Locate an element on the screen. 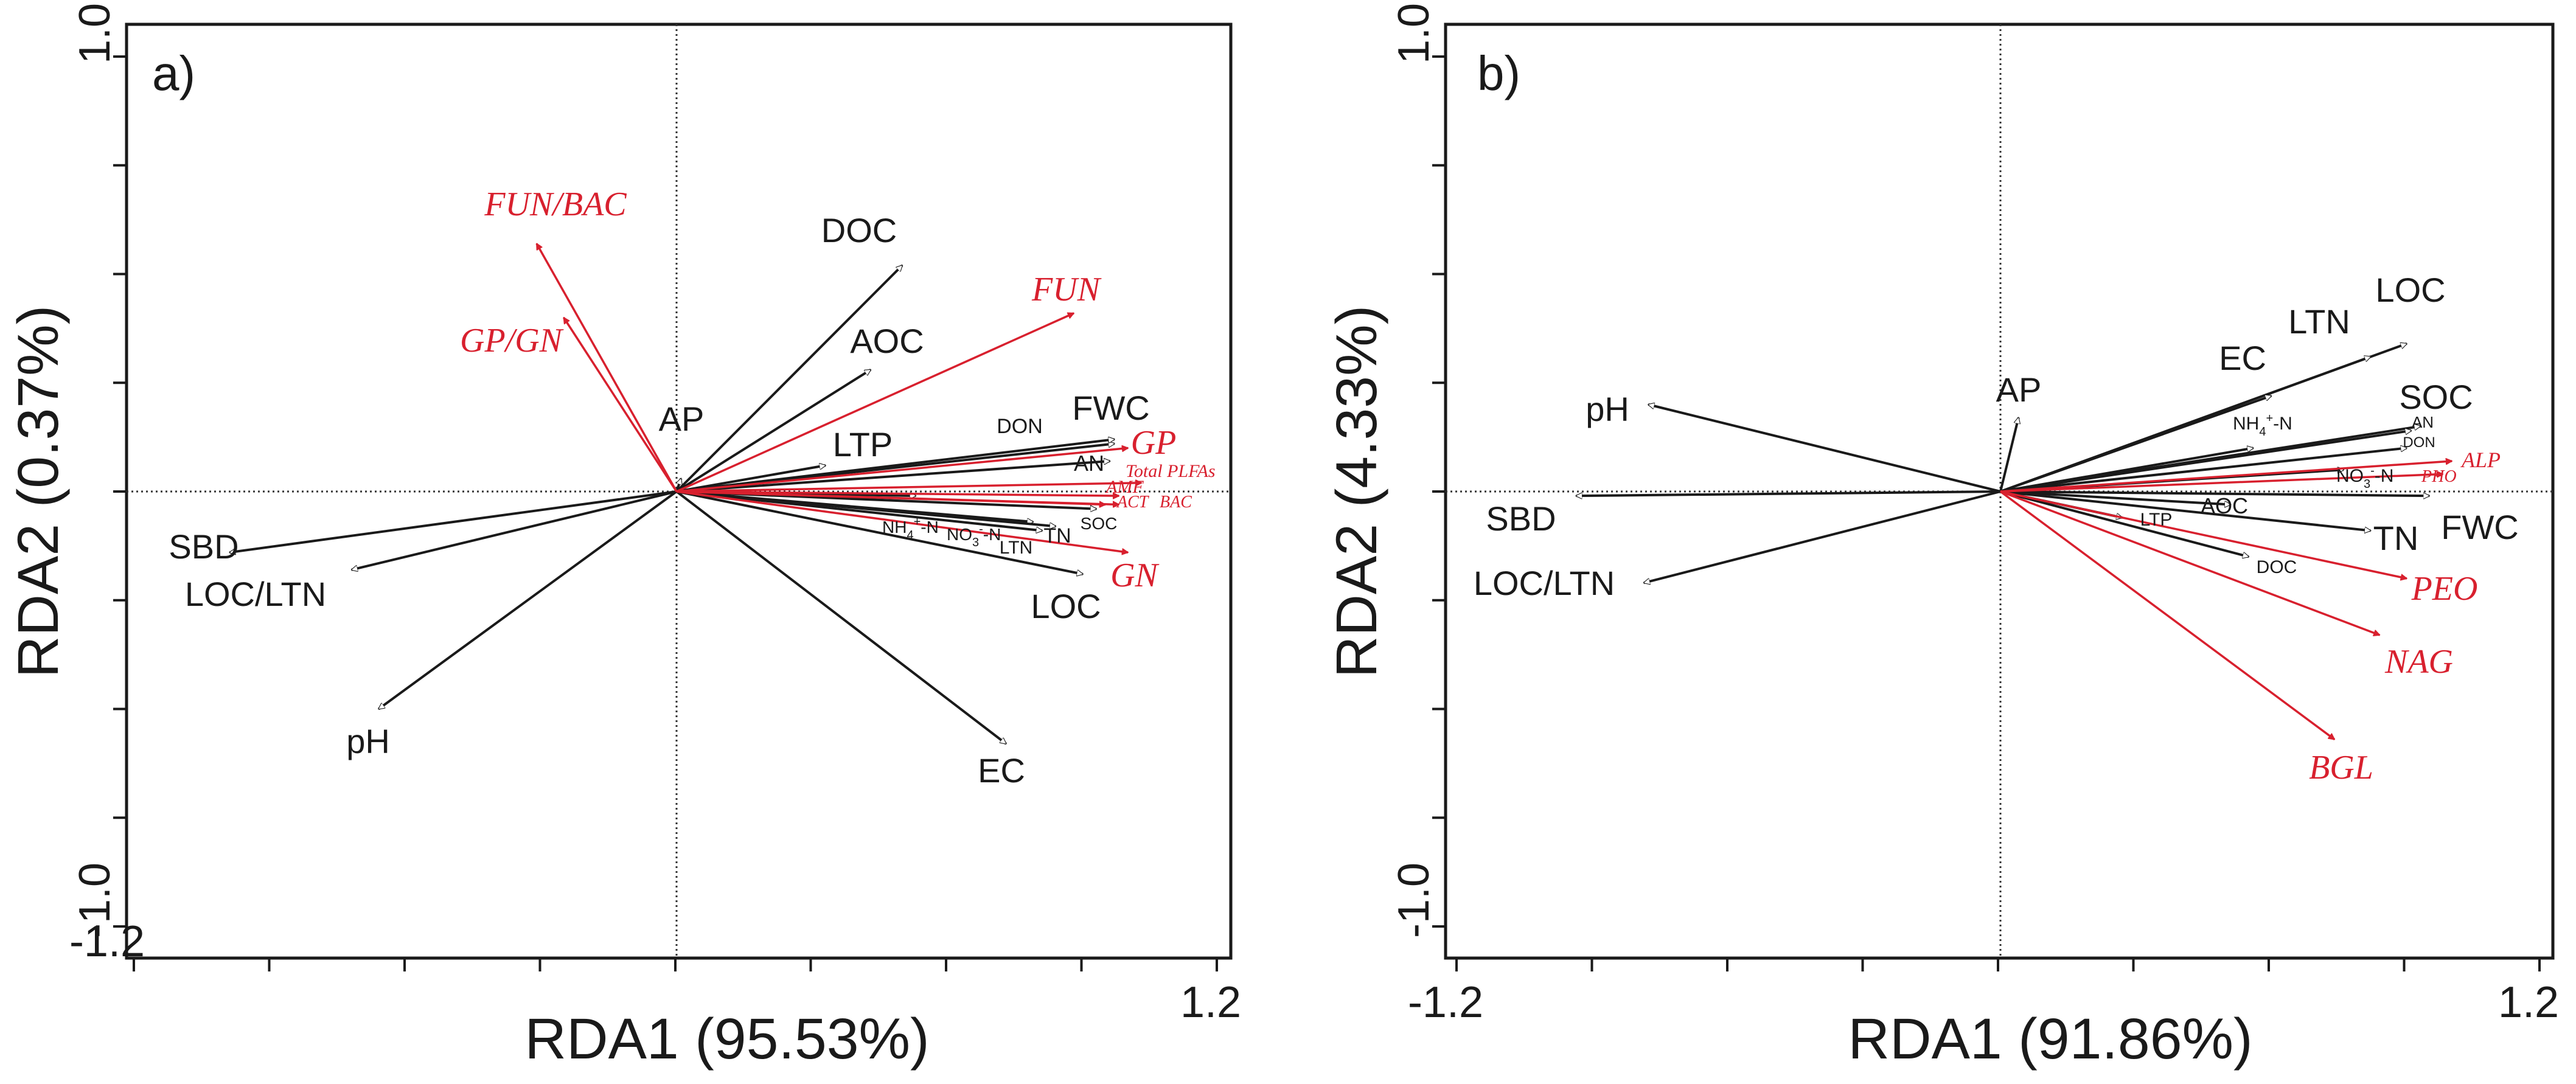 The height and width of the screenshot is (1084, 2576). panel-b-vector-EC is located at coordinates (2135, 444).